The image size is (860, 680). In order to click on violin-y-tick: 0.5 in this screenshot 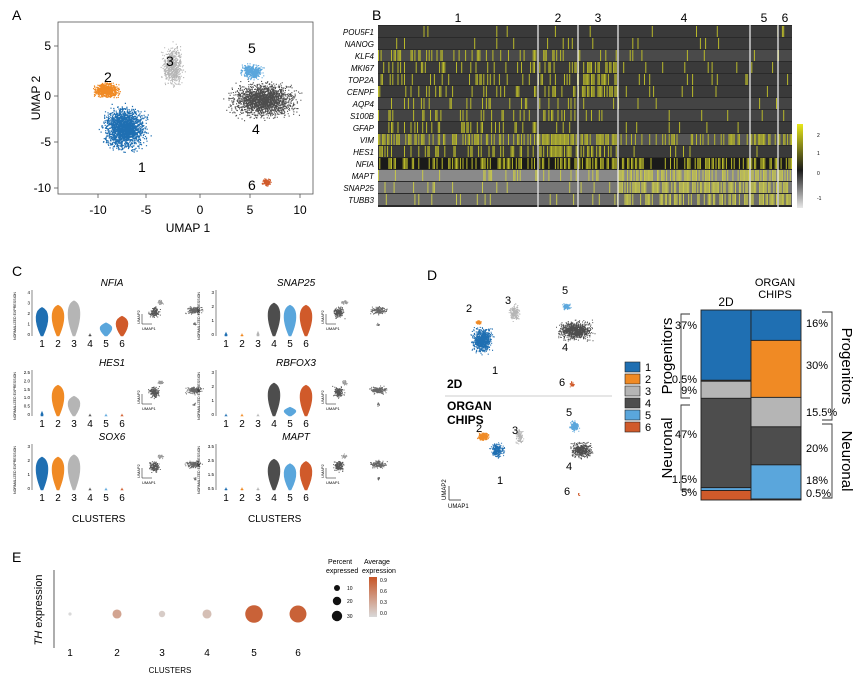, I will do `click(211, 488)`.